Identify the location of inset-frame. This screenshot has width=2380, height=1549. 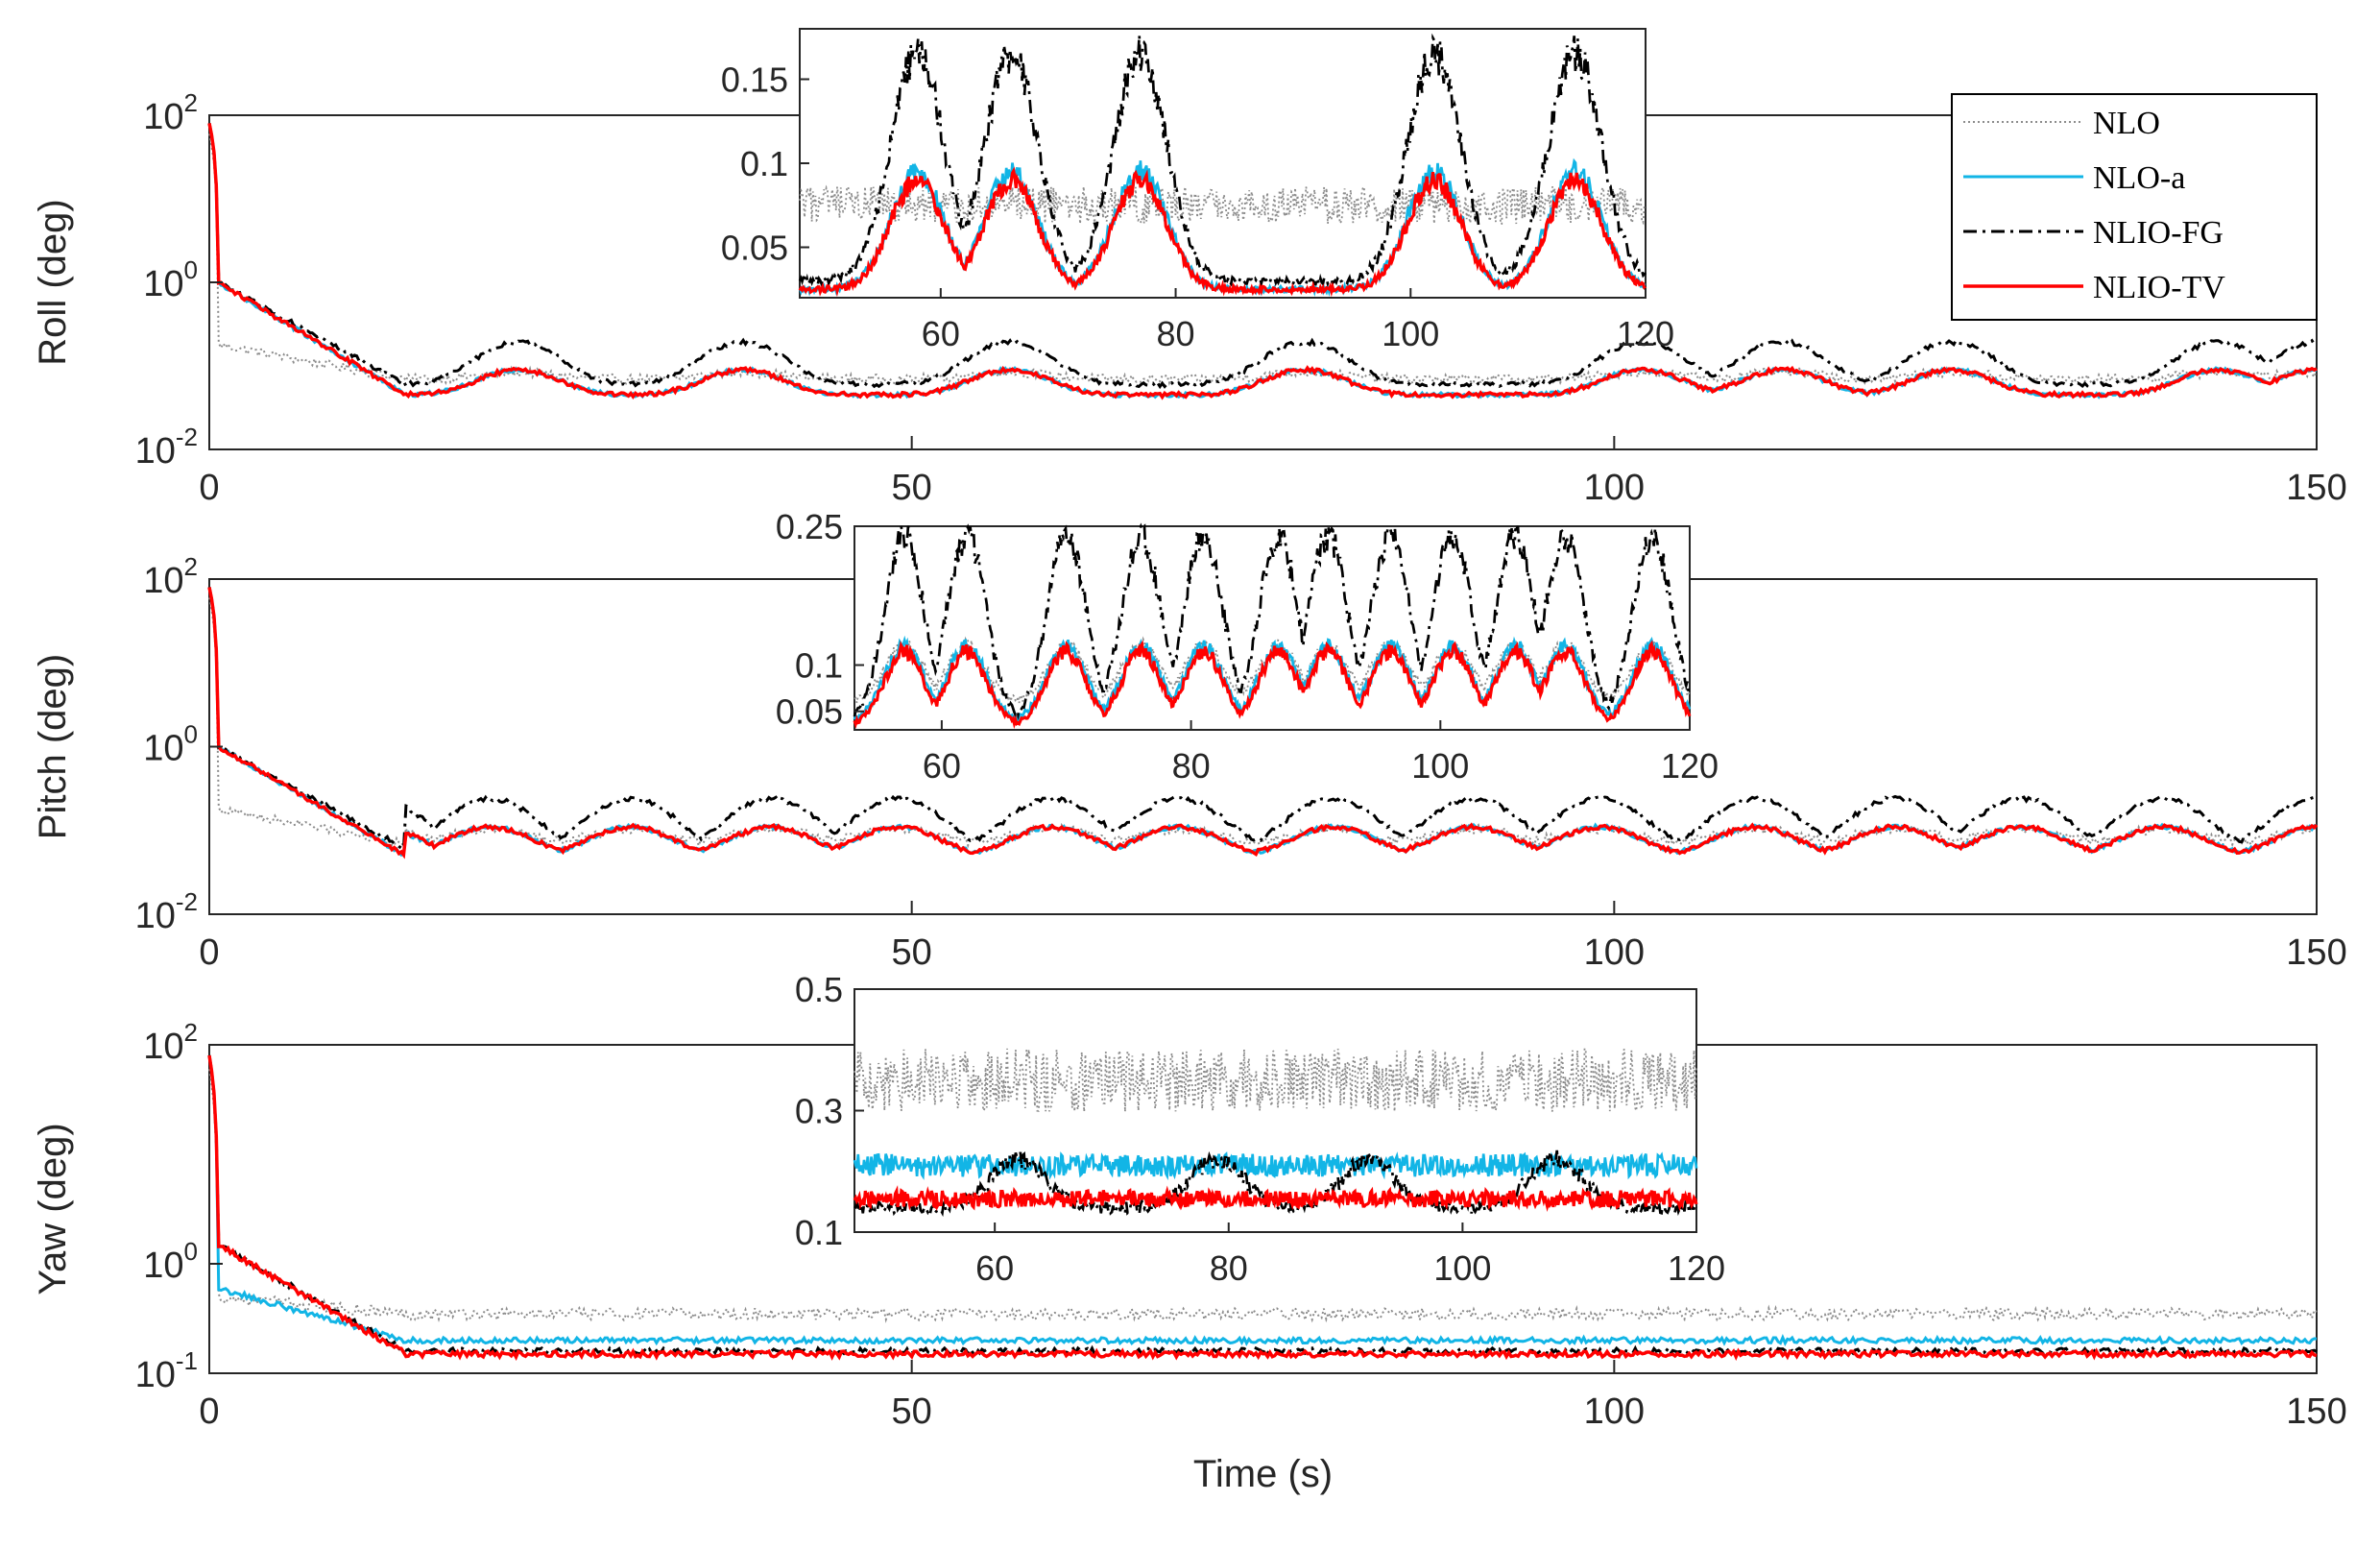
(1223, 163).